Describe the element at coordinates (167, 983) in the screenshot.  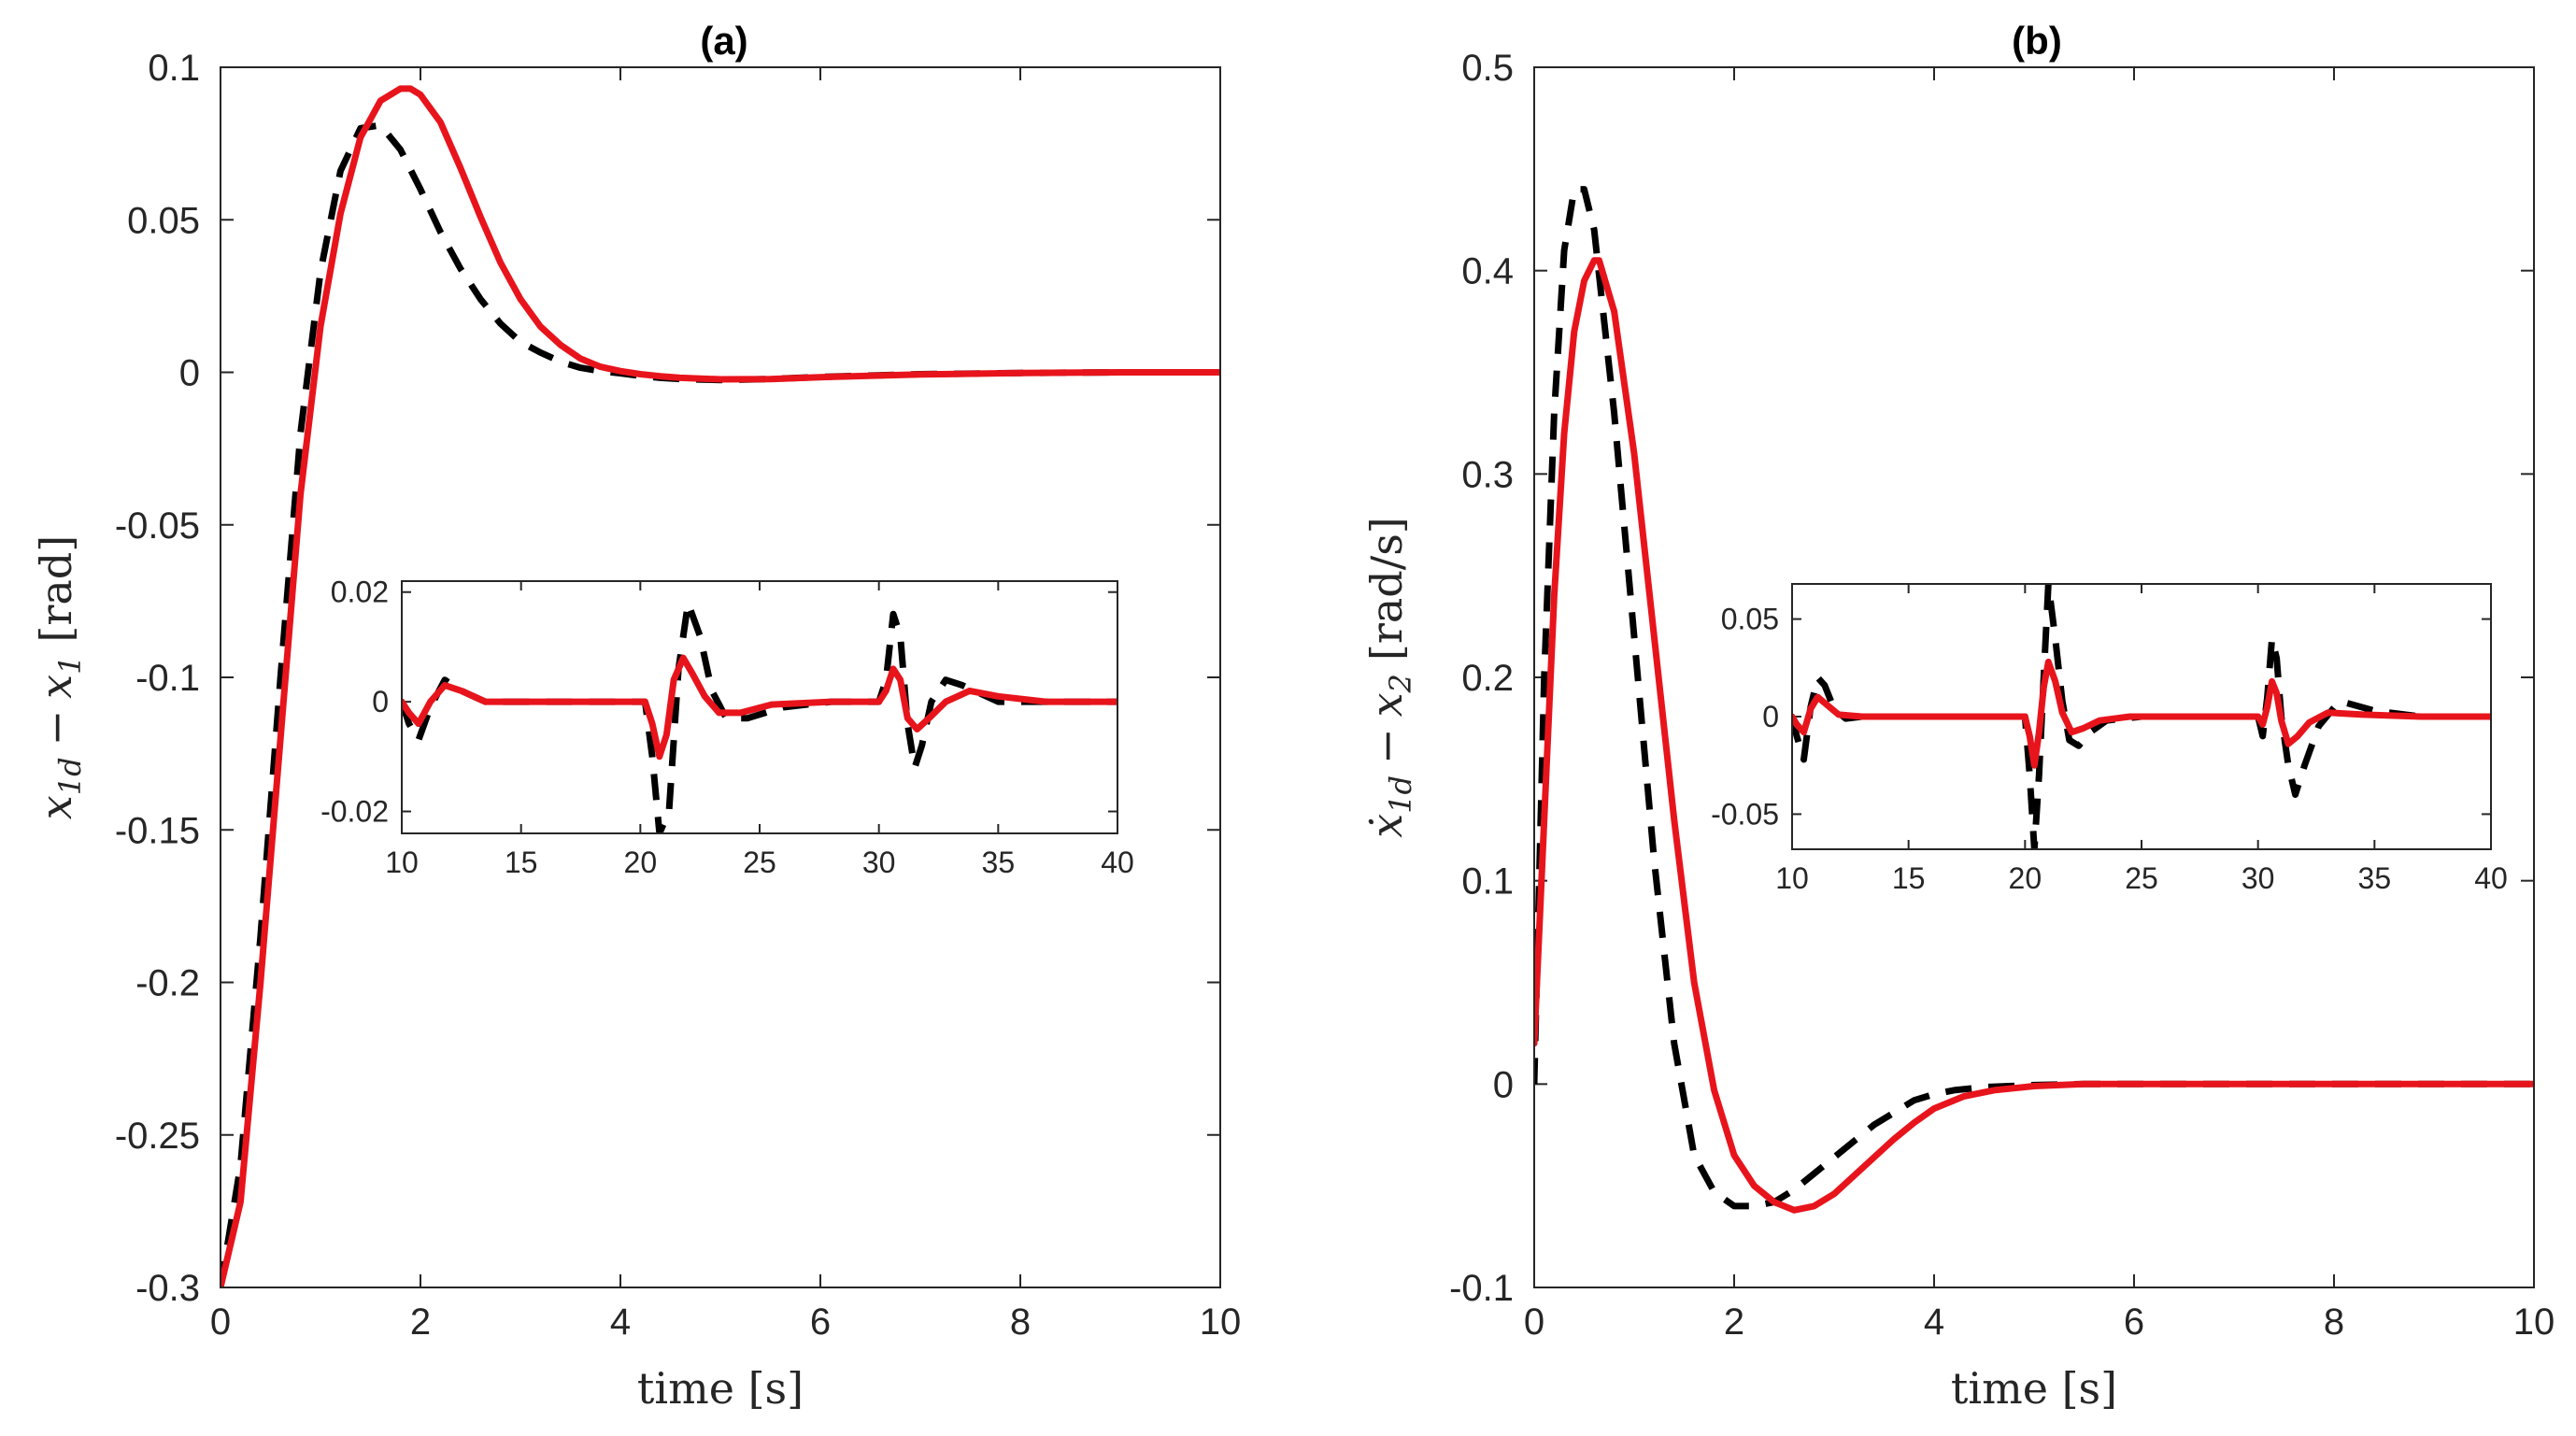
I see `panel-a-ytick-label: -0.2` at that location.